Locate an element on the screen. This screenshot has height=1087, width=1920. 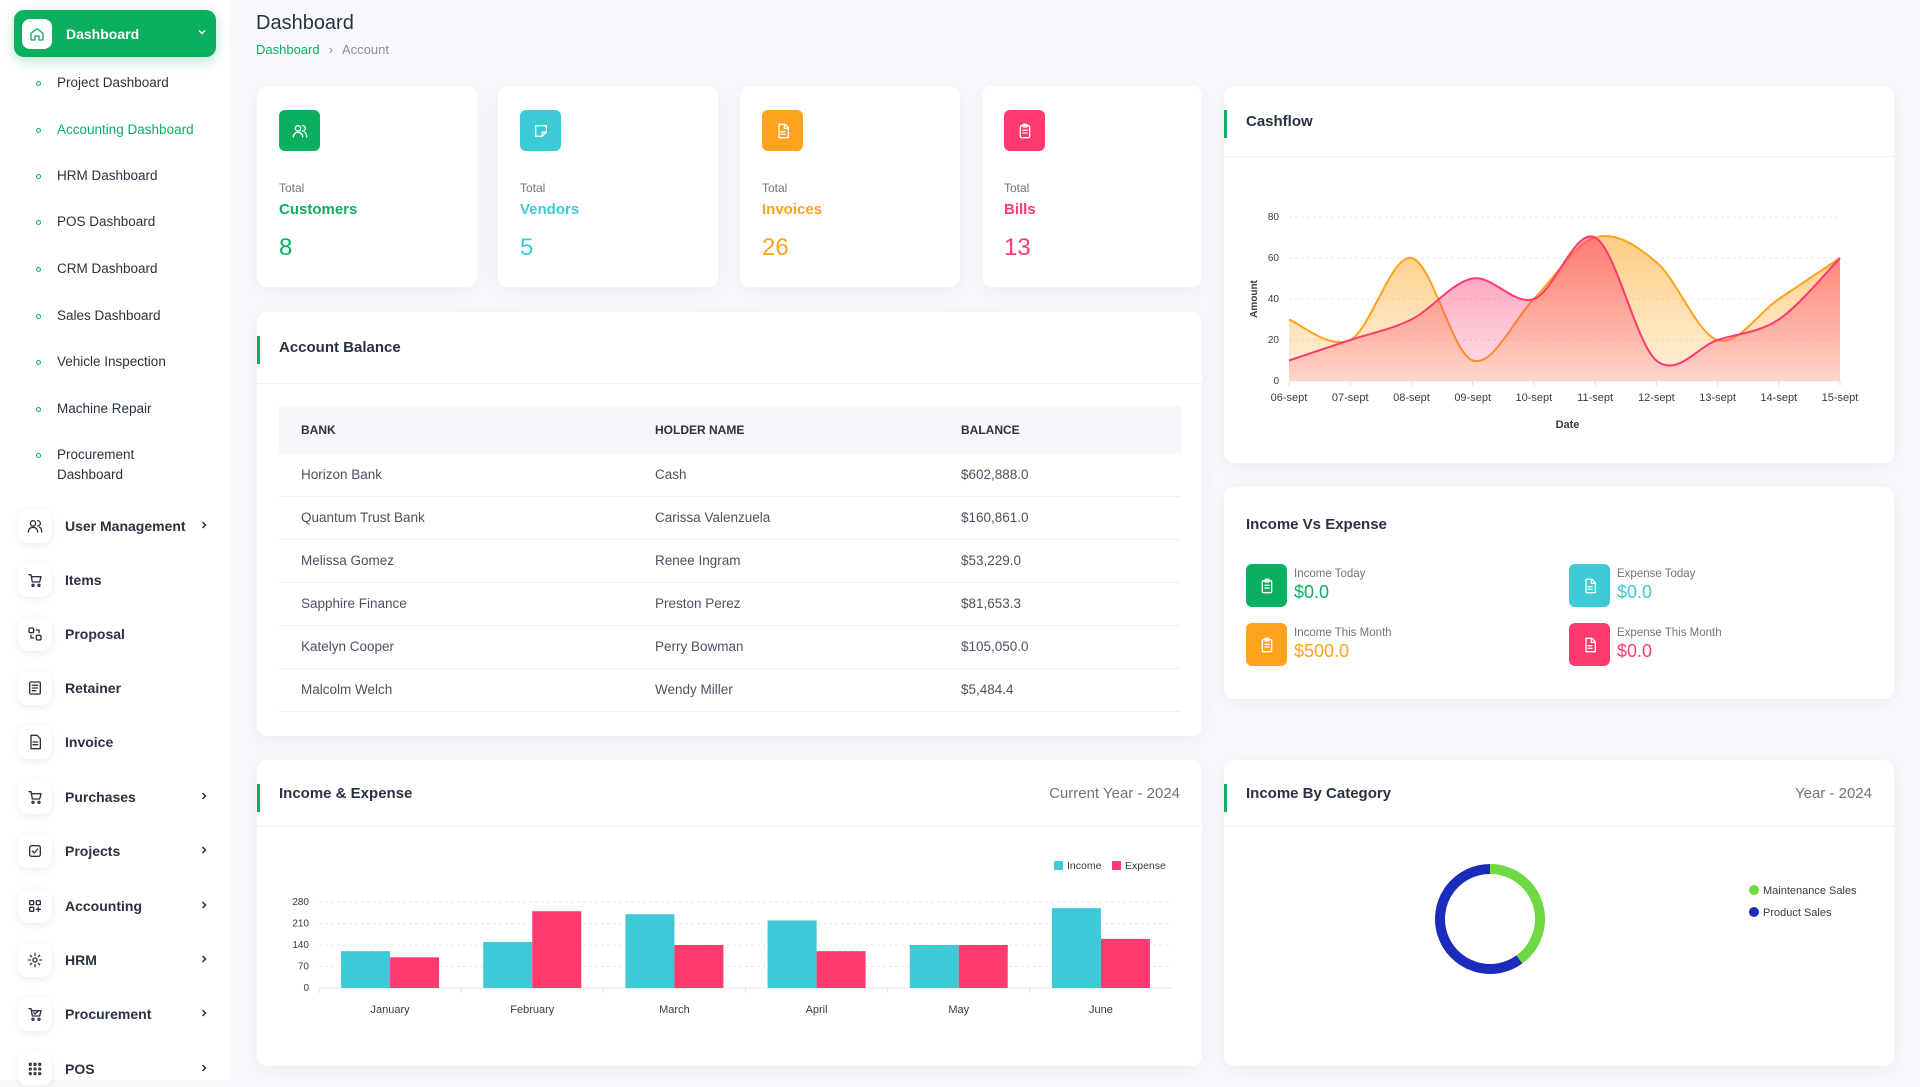
stat-card-vendors: Total Vendors 5 is located at coordinates (608, 186).